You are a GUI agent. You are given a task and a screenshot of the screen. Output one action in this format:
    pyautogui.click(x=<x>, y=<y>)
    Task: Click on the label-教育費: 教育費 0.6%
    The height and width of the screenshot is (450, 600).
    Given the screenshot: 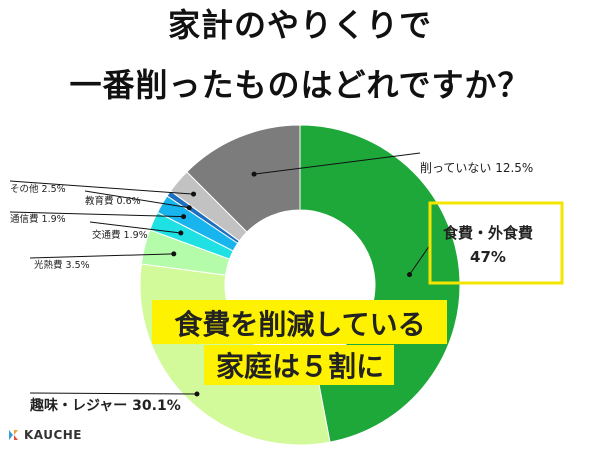 What is the action you would take?
    pyautogui.click(x=113, y=201)
    